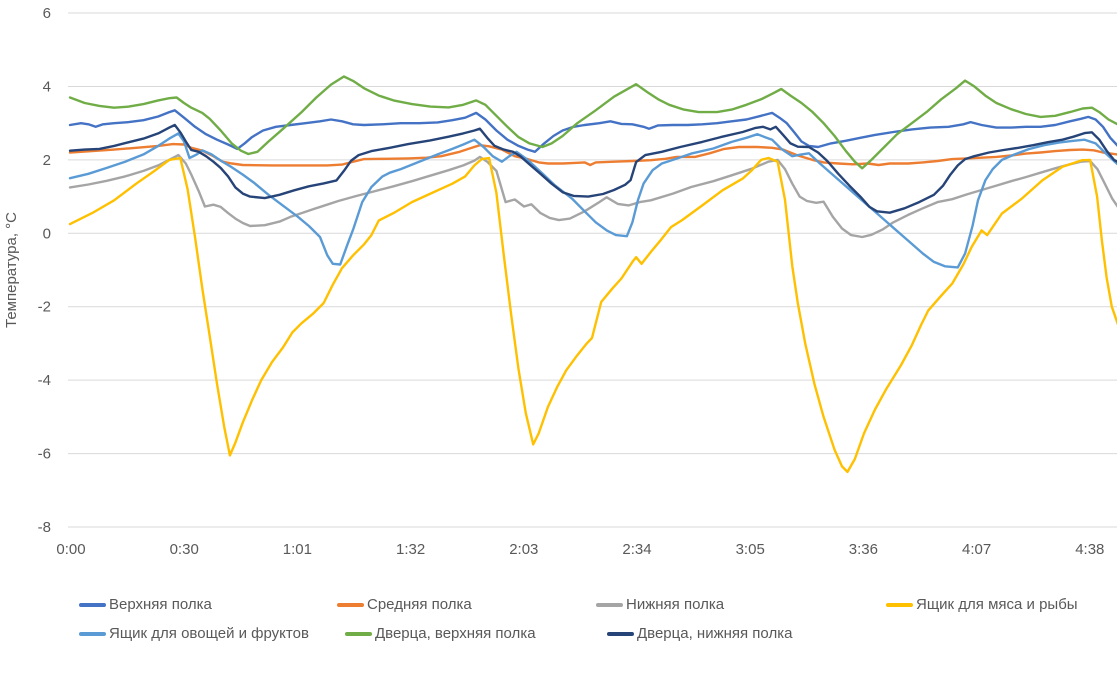 The image size is (1117, 675). I want to click on y-tick-label: 2, so click(47, 160).